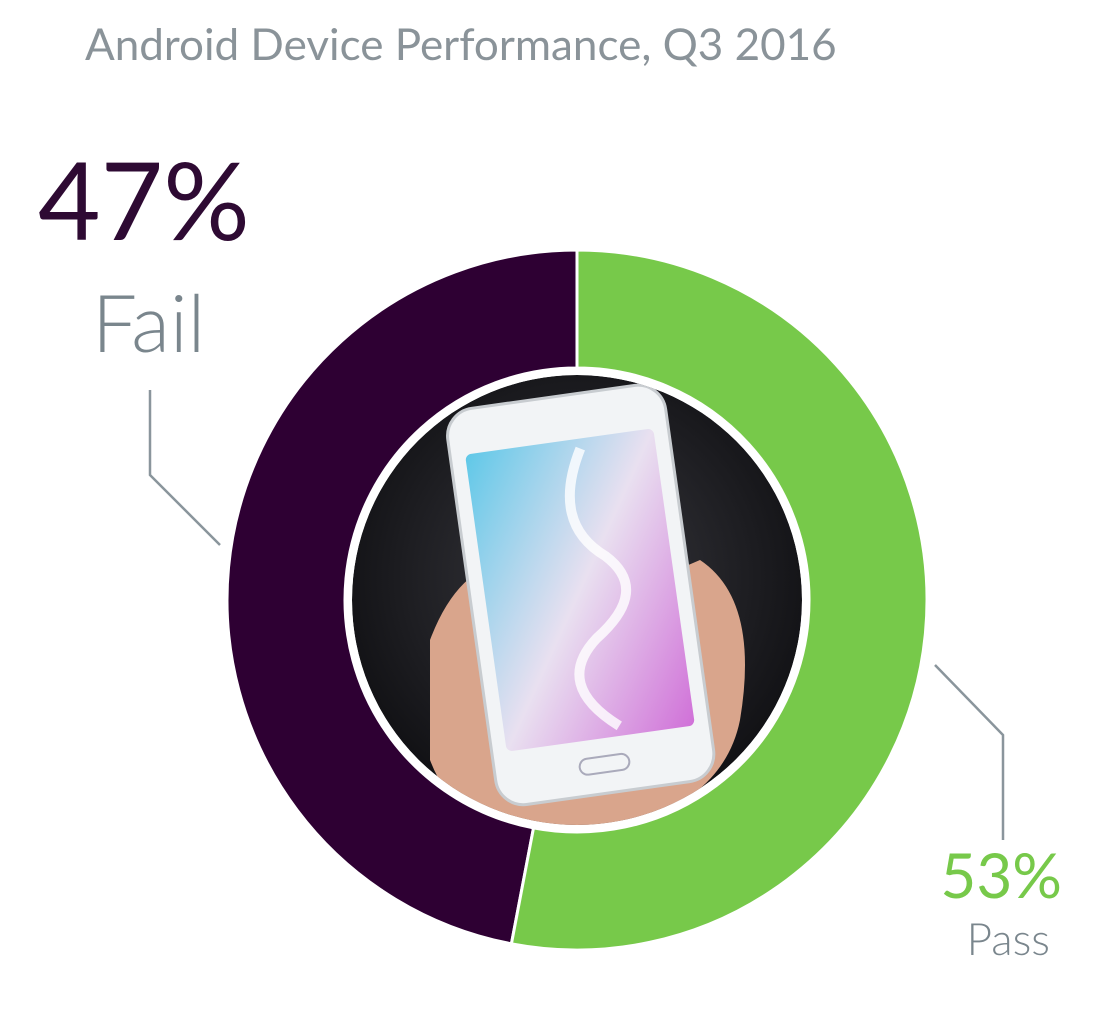  What do you see at coordinates (148, 322) in the screenshot?
I see `category-label: Fail` at bounding box center [148, 322].